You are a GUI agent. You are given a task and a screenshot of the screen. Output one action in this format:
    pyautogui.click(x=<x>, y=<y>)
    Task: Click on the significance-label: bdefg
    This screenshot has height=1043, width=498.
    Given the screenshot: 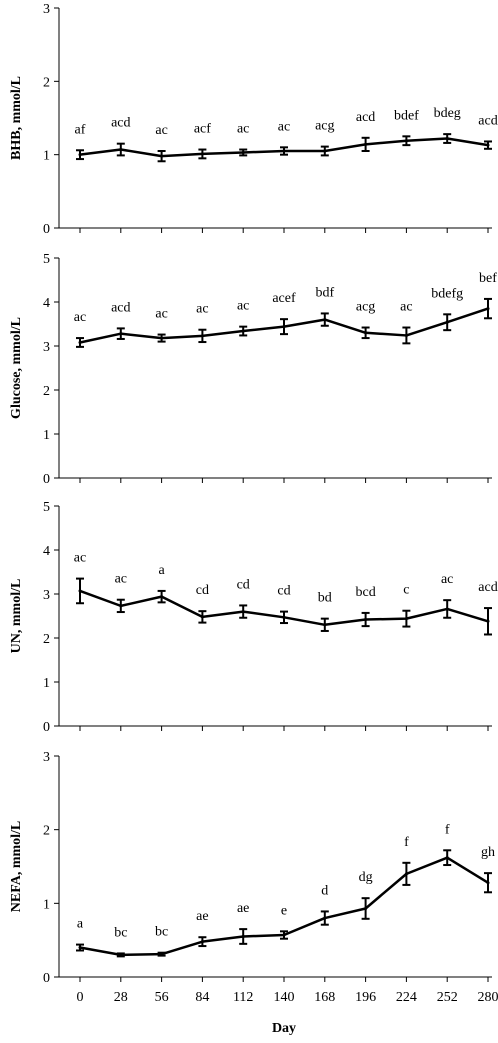 What is the action you would take?
    pyautogui.click(x=447, y=293)
    